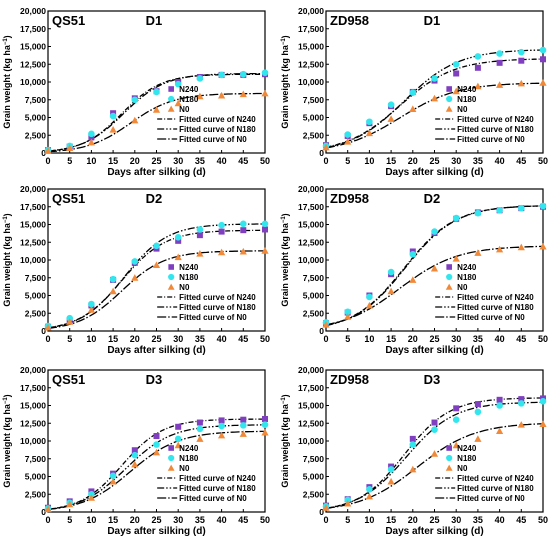  I want to click on x-tick-label: 0, so click(325, 520).